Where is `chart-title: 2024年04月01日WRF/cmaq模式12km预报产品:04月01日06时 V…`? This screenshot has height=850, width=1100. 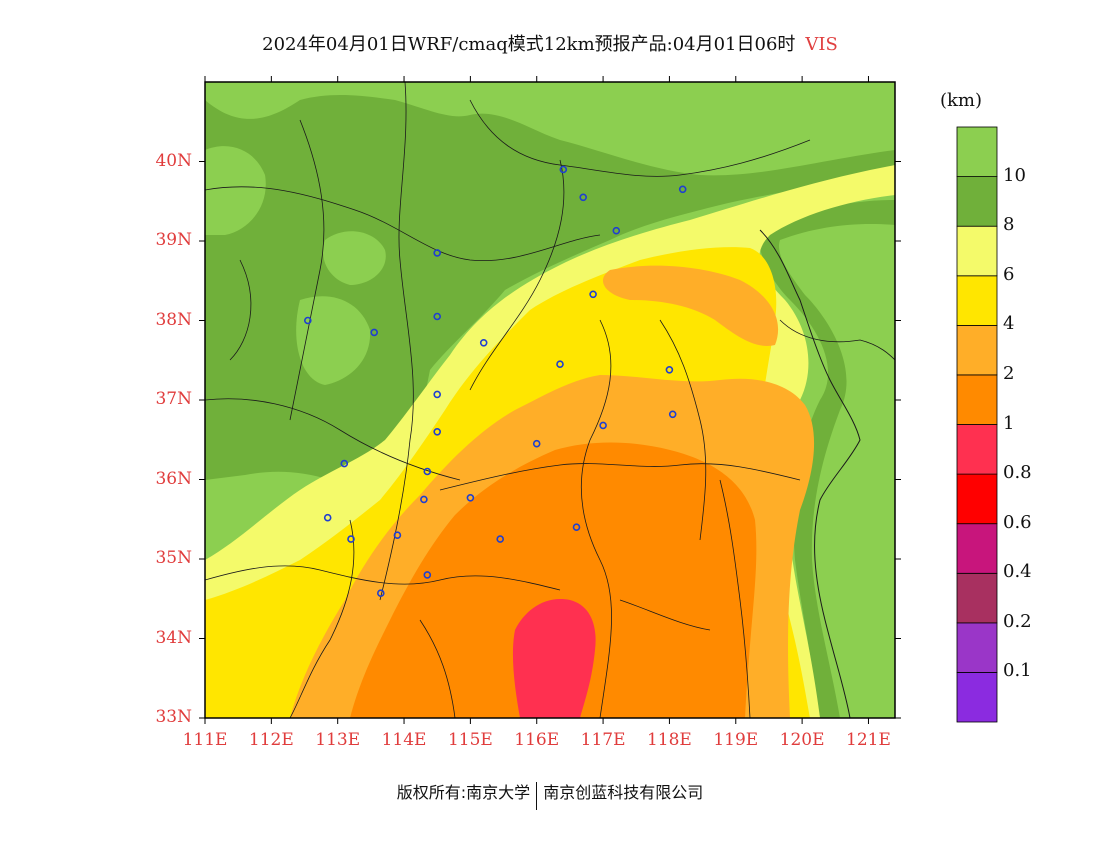
chart-title: 2024年04月01日WRF/cmaq模式12km预报产品:04月01日06时 V… is located at coordinates (550, 43).